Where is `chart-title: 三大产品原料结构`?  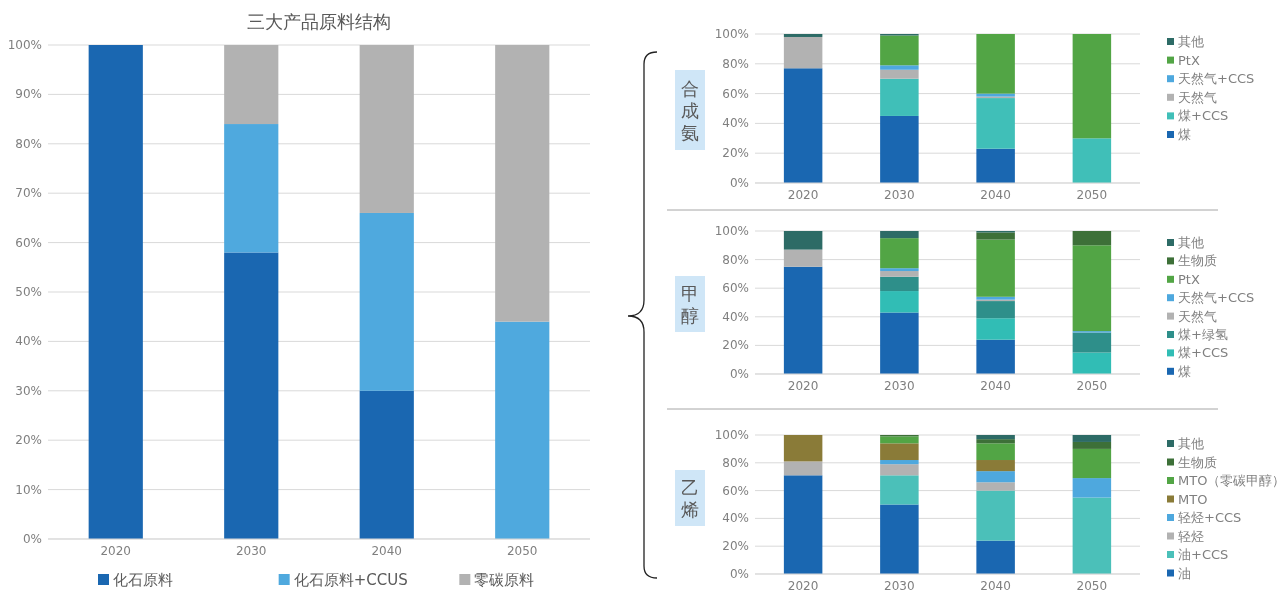 chart-title: 三大产品原料结构 is located at coordinates (319, 21).